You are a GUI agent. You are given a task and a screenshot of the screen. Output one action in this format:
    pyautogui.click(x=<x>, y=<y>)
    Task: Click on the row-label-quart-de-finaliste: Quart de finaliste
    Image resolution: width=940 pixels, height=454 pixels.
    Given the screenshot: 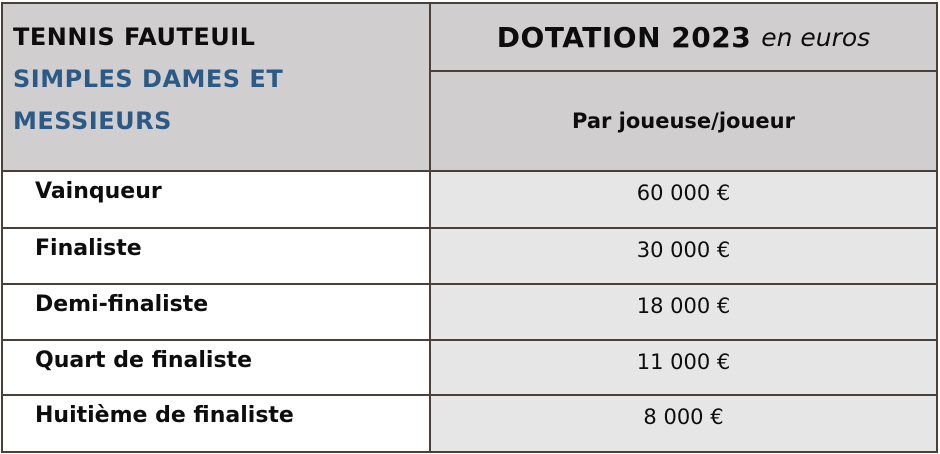 What is the action you would take?
    pyautogui.click(x=216, y=367)
    